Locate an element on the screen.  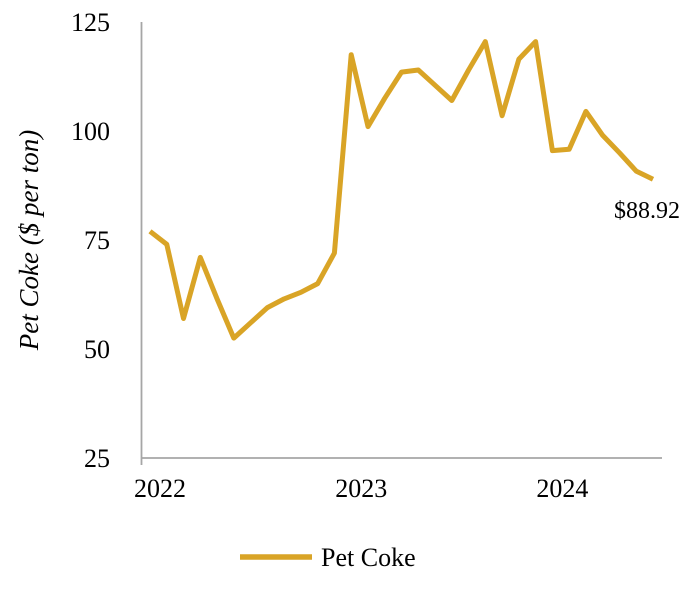
y-tick-label: 100 is located at coordinates (90, 131).